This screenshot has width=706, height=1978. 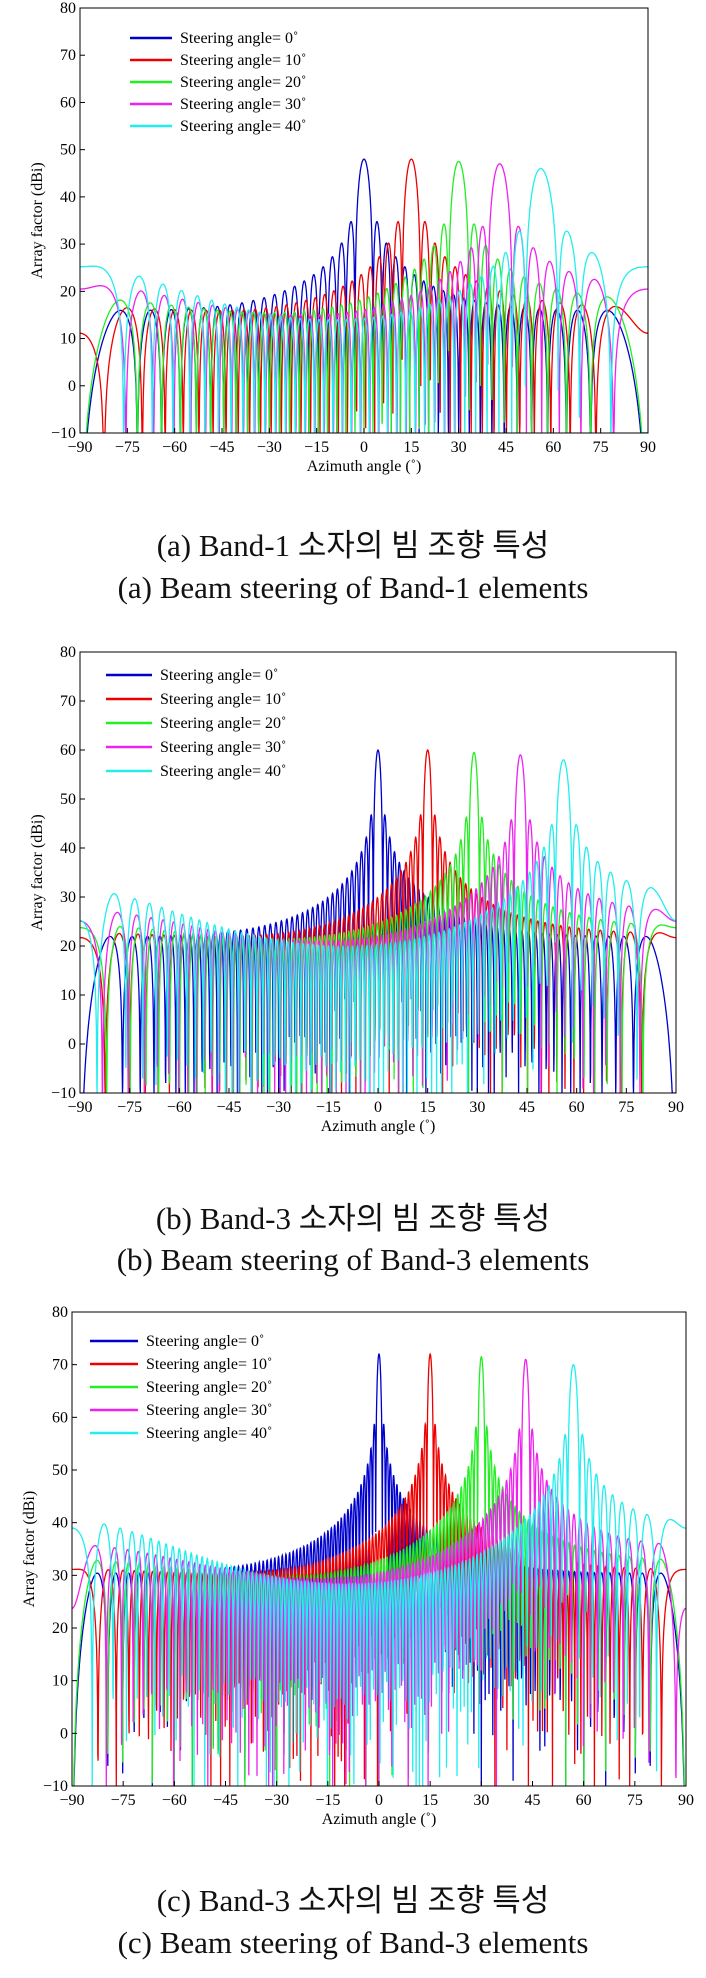 What do you see at coordinates (378, 1126) in the screenshot?
I see `x-axis-label: Azimuth angle (˚)` at bounding box center [378, 1126].